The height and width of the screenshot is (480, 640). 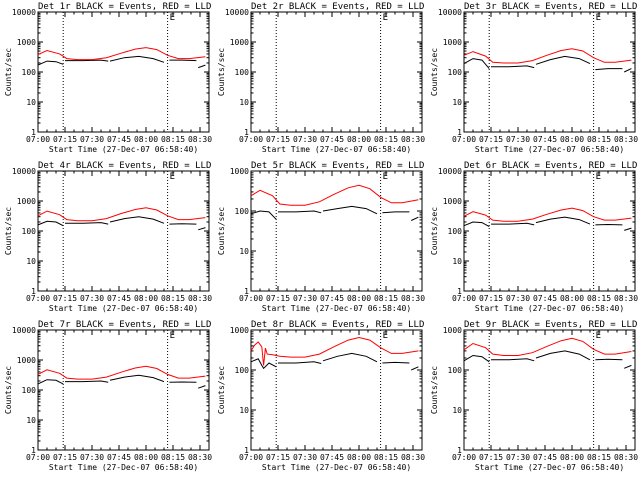 I want to click on panel-title: Det 1r BLACK = Events, RED = LLD, so click(x=124, y=7).